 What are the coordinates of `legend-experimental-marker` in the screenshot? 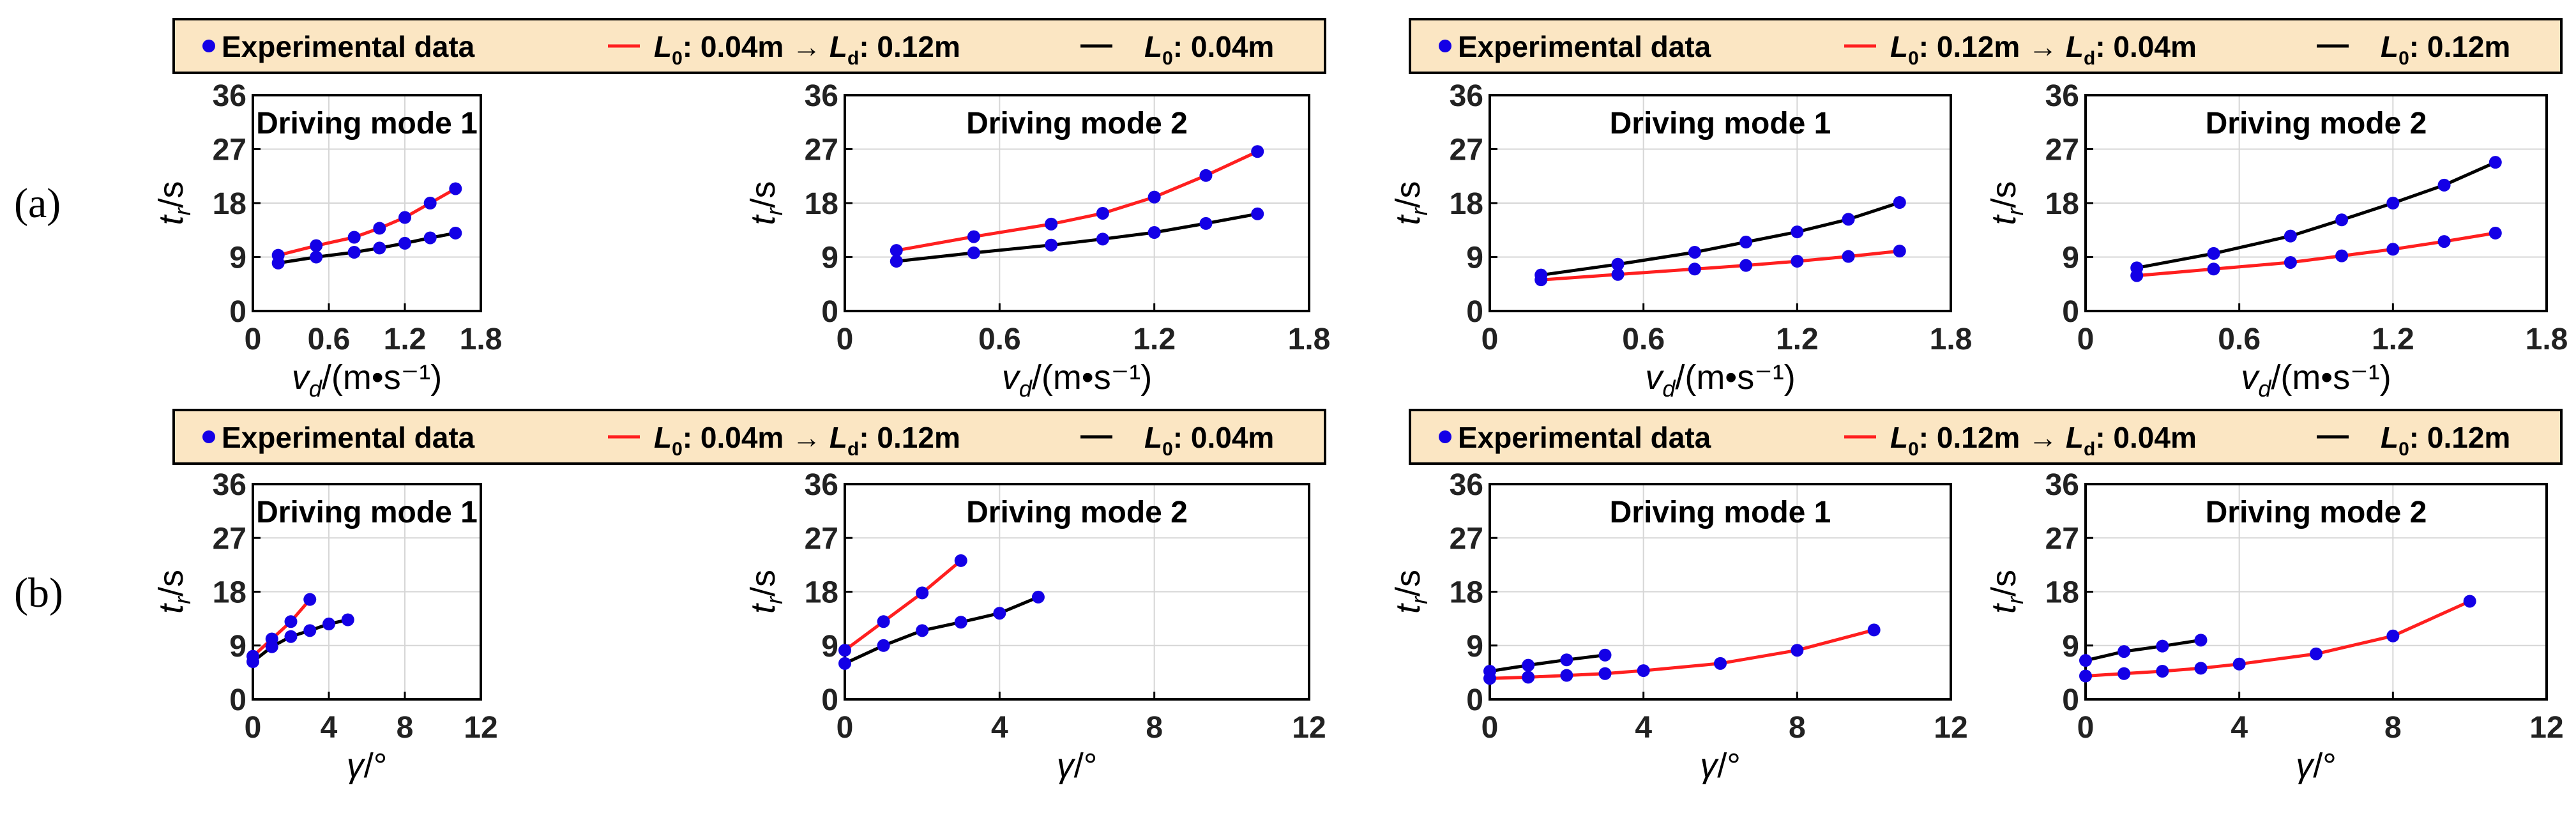 It's located at (209, 46).